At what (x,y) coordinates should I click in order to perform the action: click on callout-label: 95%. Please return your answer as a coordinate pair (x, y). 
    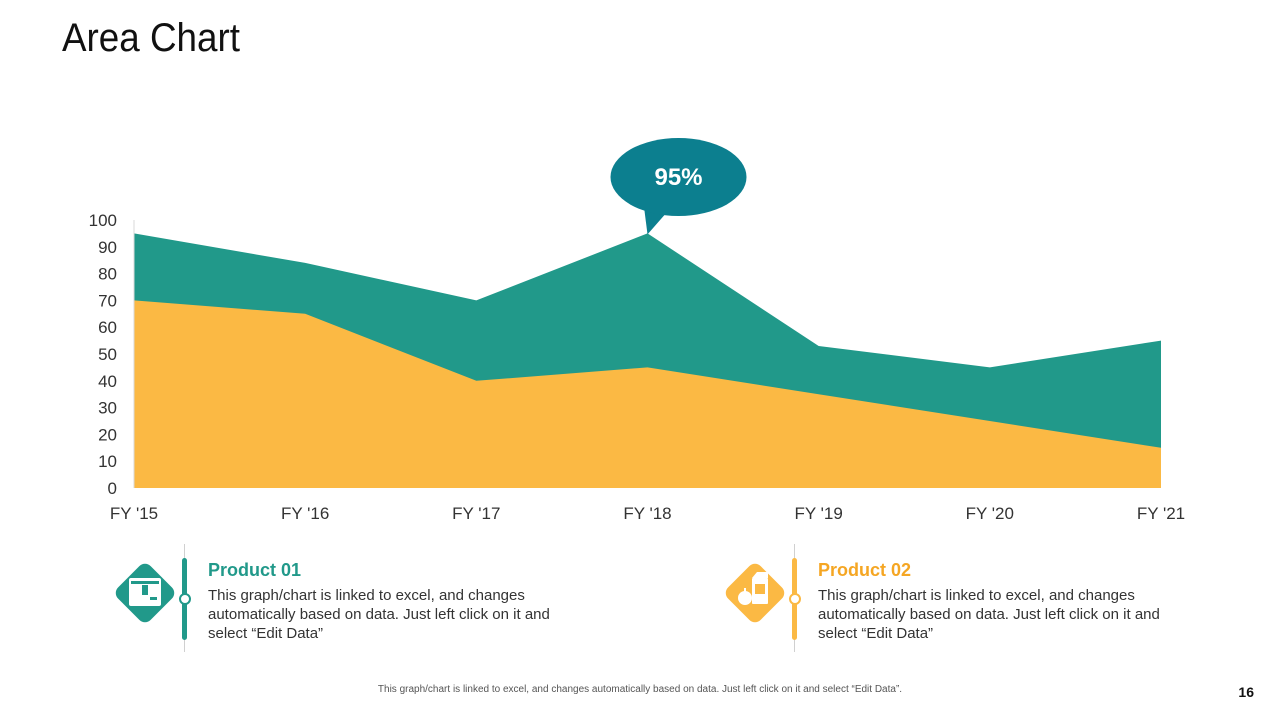
    Looking at the image, I should click on (678, 177).